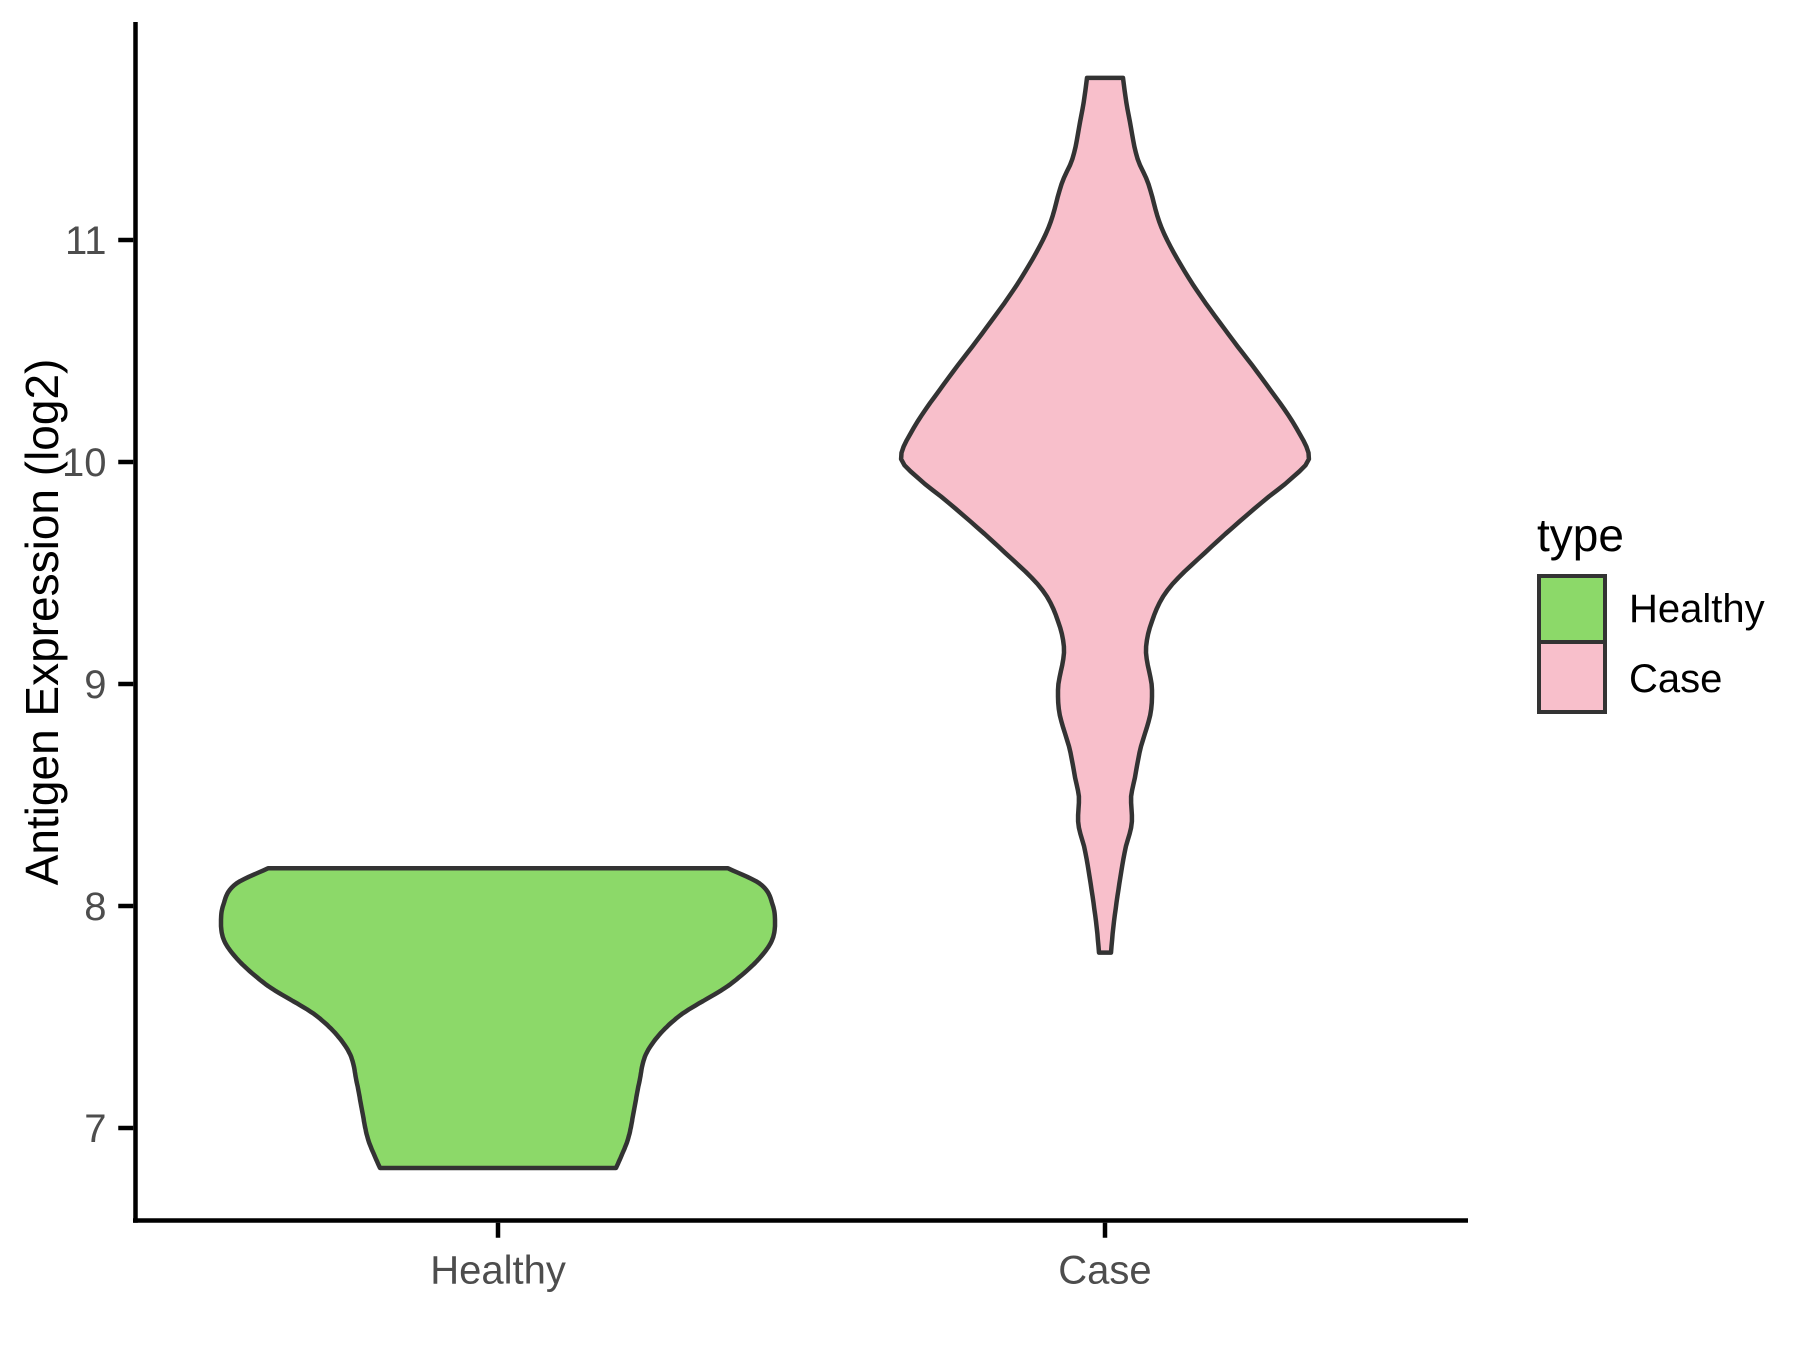  What do you see at coordinates (95, 685) in the screenshot?
I see `svg-text: 9` at bounding box center [95, 685].